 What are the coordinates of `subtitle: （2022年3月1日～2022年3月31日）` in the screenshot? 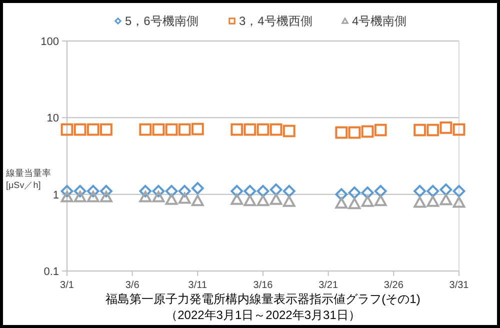 It's located at (263, 315).